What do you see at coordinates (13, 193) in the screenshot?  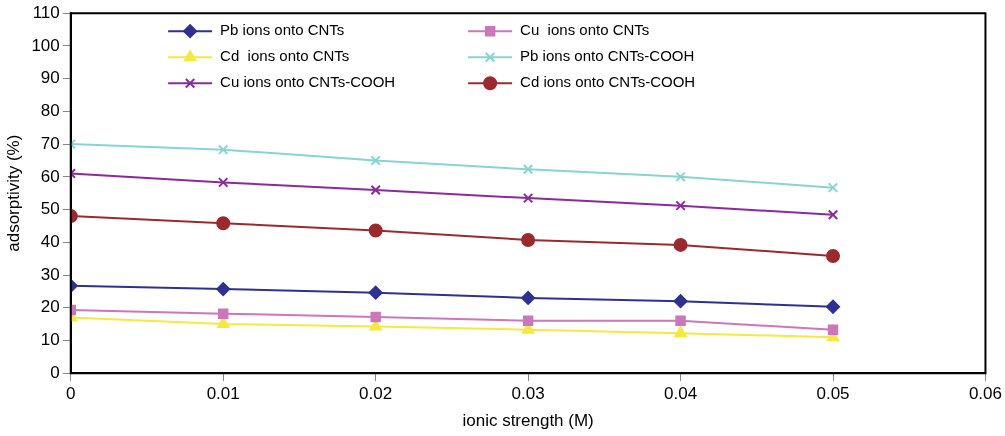 I see `y-axis-title: adsorptivity (%)` at bounding box center [13, 193].